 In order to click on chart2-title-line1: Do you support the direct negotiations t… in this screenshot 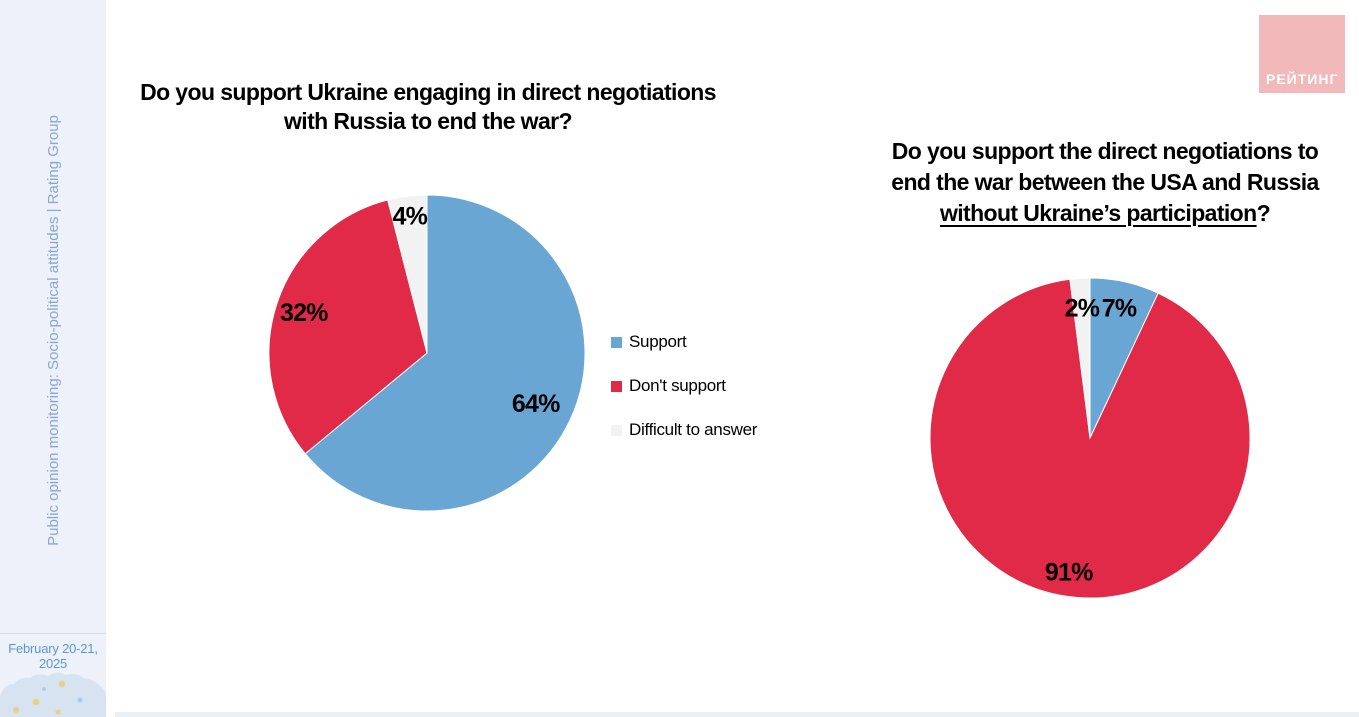, I will do `click(1105, 151)`.